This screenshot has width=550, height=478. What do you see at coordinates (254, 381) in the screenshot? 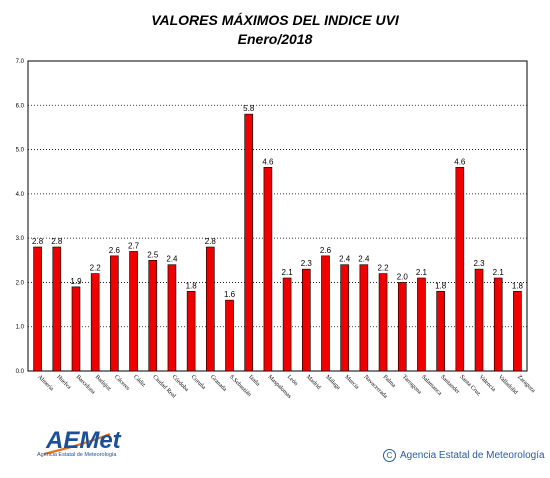
I see `x-tick-label: Izaña` at bounding box center [254, 381].